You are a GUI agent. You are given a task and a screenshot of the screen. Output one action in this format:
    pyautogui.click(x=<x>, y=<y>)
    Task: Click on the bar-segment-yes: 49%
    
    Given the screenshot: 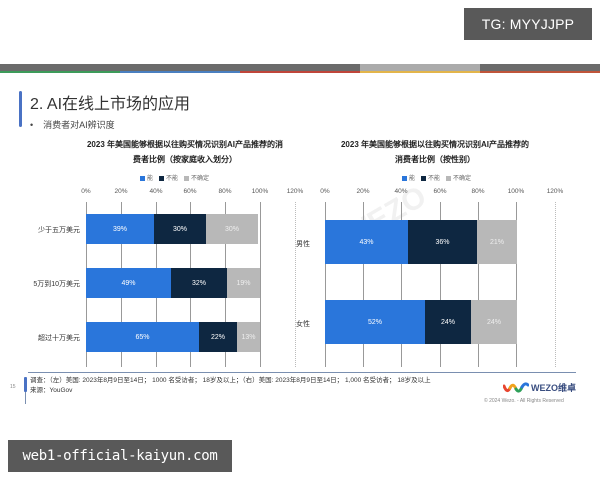 What is the action you would take?
    pyautogui.click(x=128, y=283)
    